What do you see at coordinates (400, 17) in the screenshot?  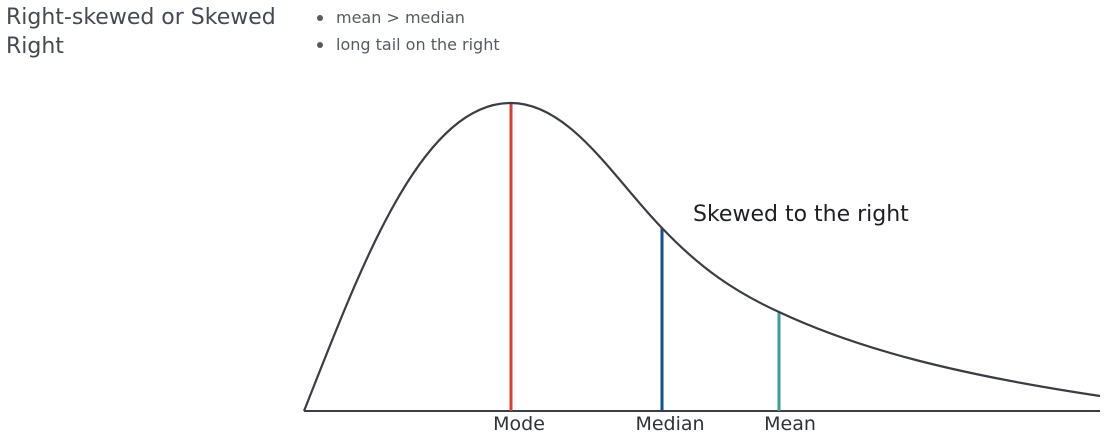 I see `bullet-text: mean > median` at bounding box center [400, 17].